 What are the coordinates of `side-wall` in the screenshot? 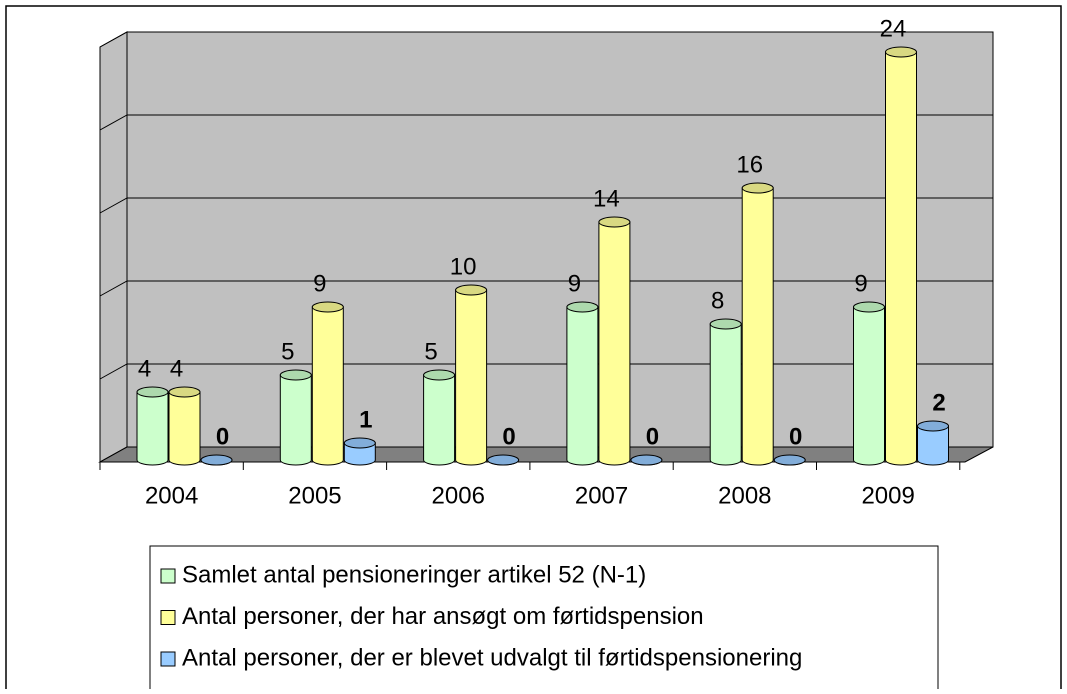 It's located at (113, 247).